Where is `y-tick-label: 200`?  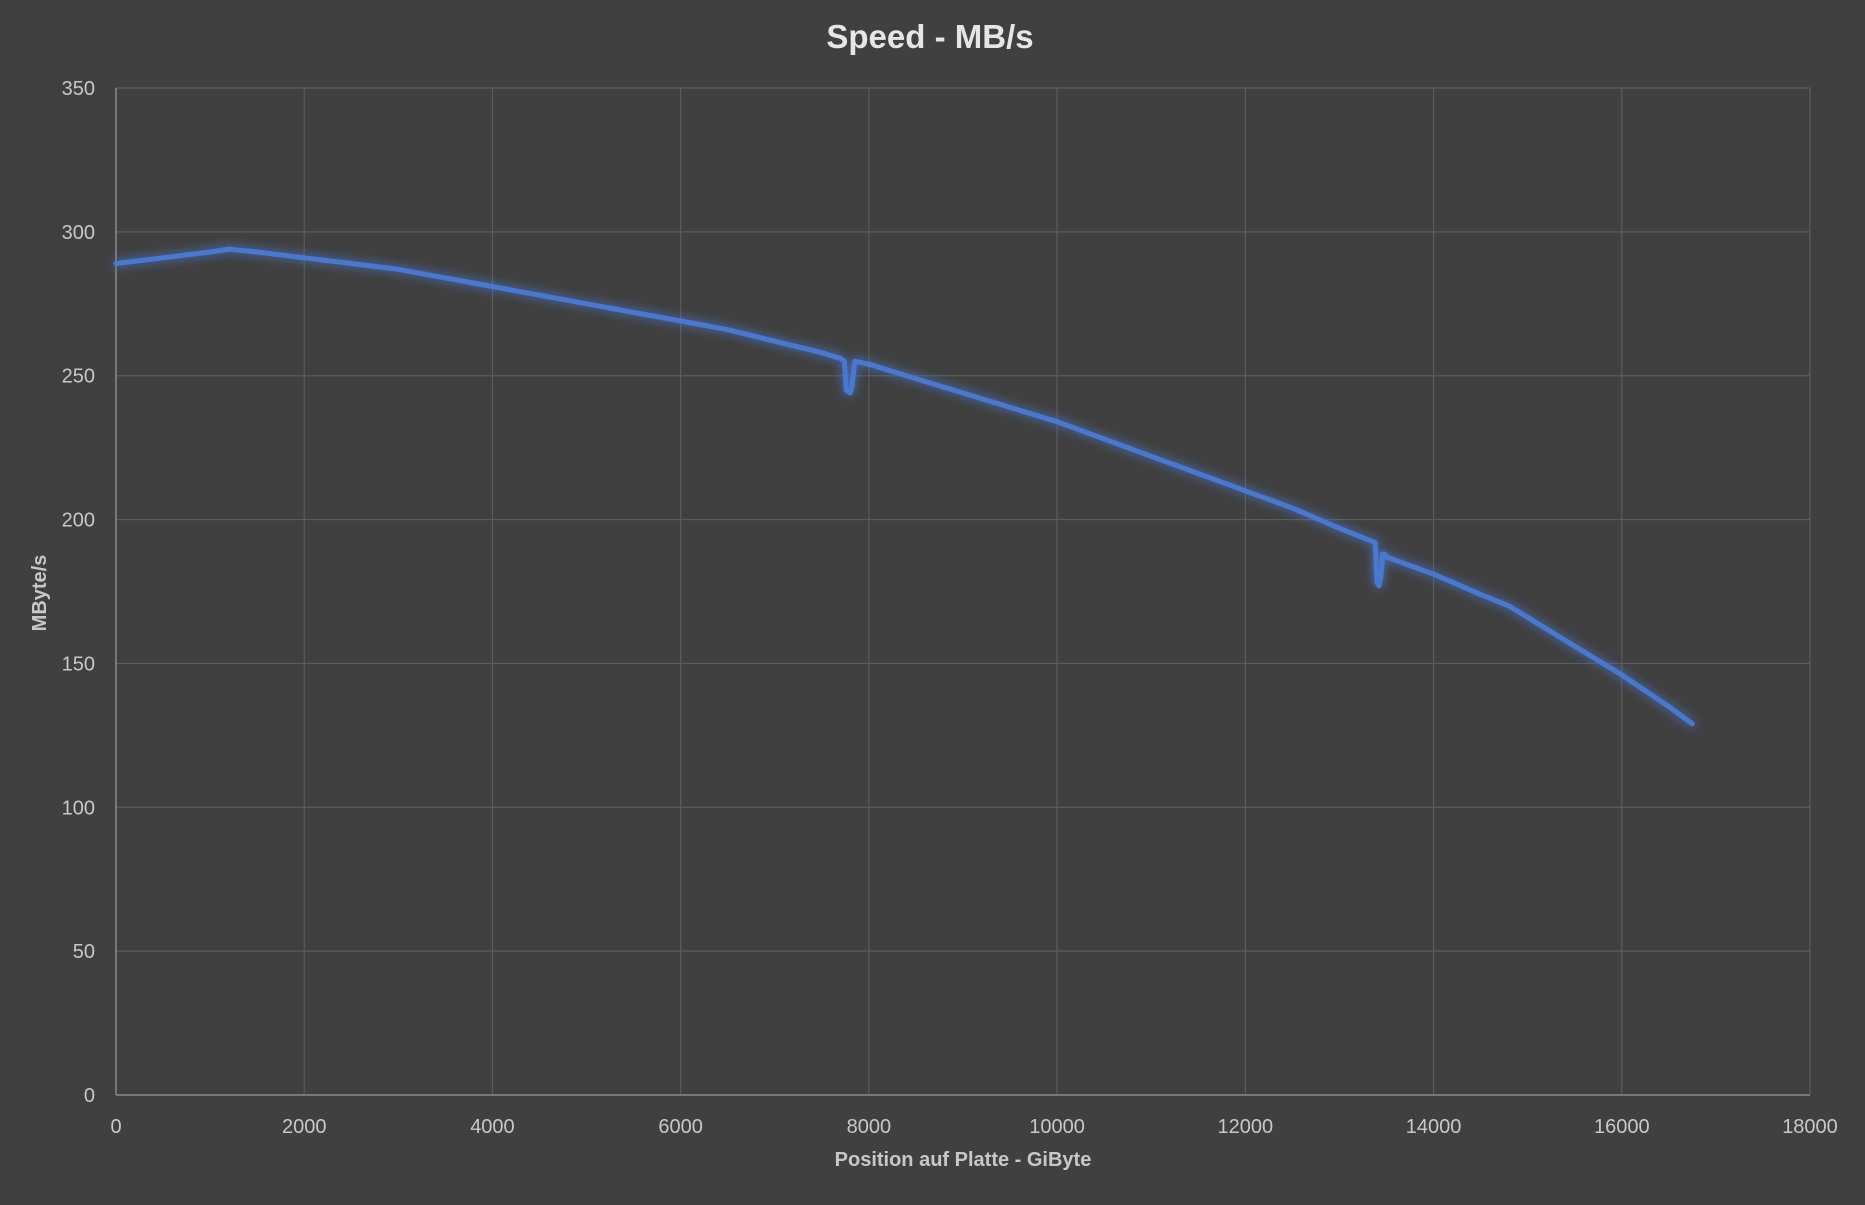 y-tick-label: 200 is located at coordinates (78, 521).